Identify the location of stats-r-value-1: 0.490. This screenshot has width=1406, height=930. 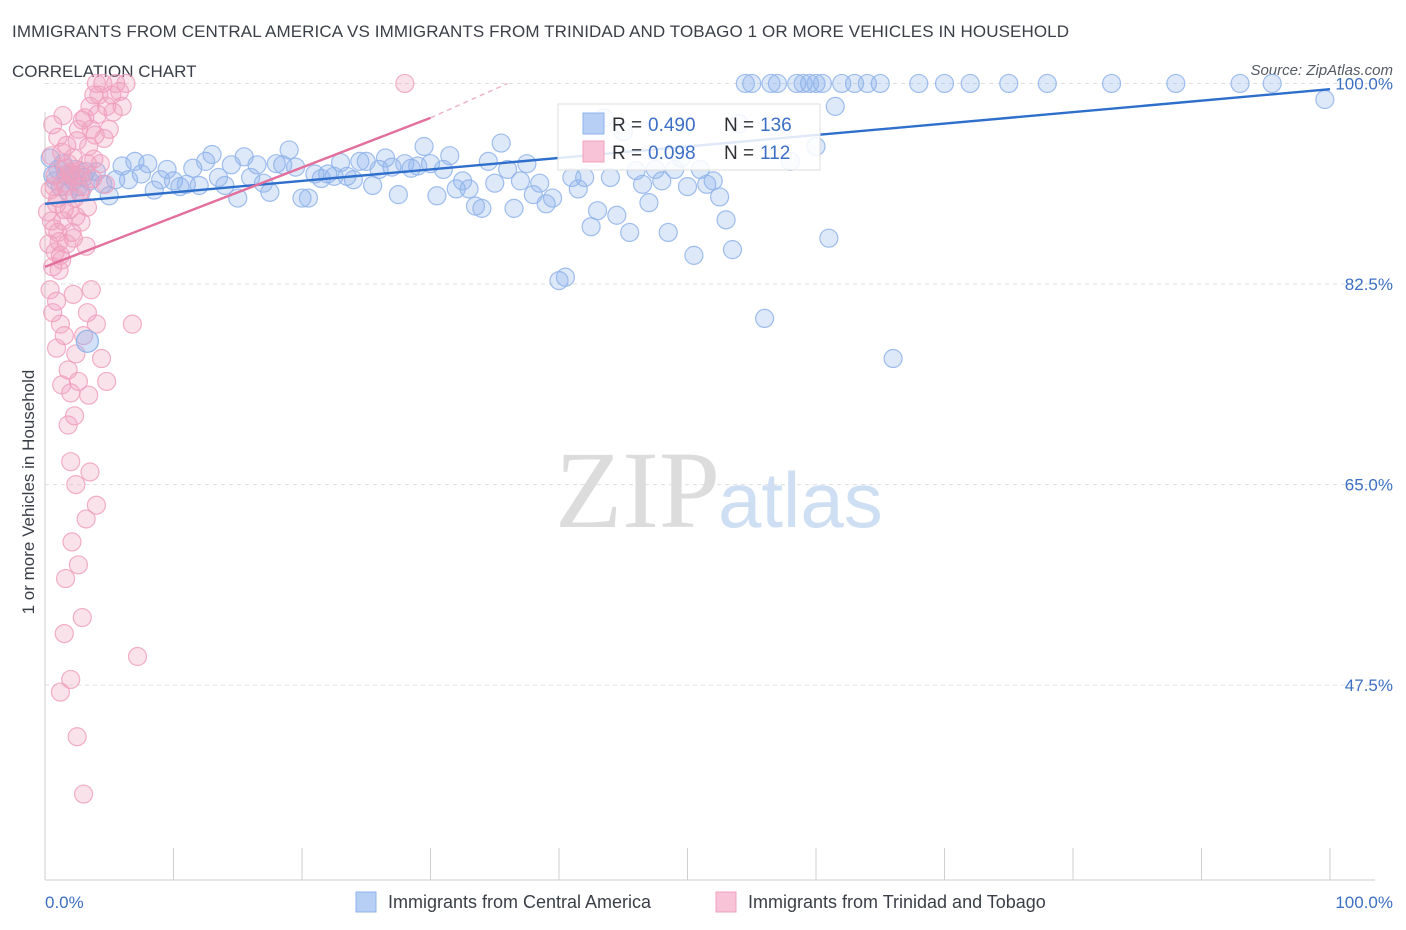
(672, 125).